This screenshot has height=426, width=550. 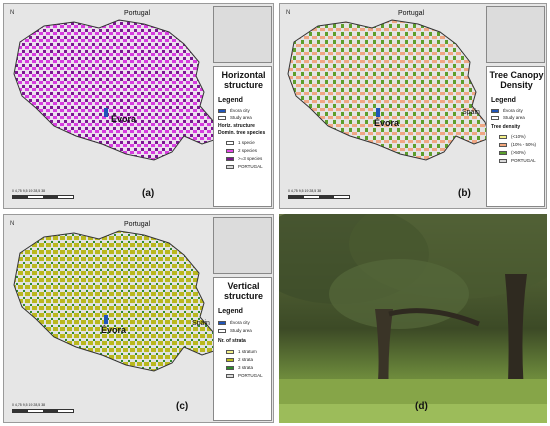 I want to click on panel-label: (b), so click(x=464, y=193).